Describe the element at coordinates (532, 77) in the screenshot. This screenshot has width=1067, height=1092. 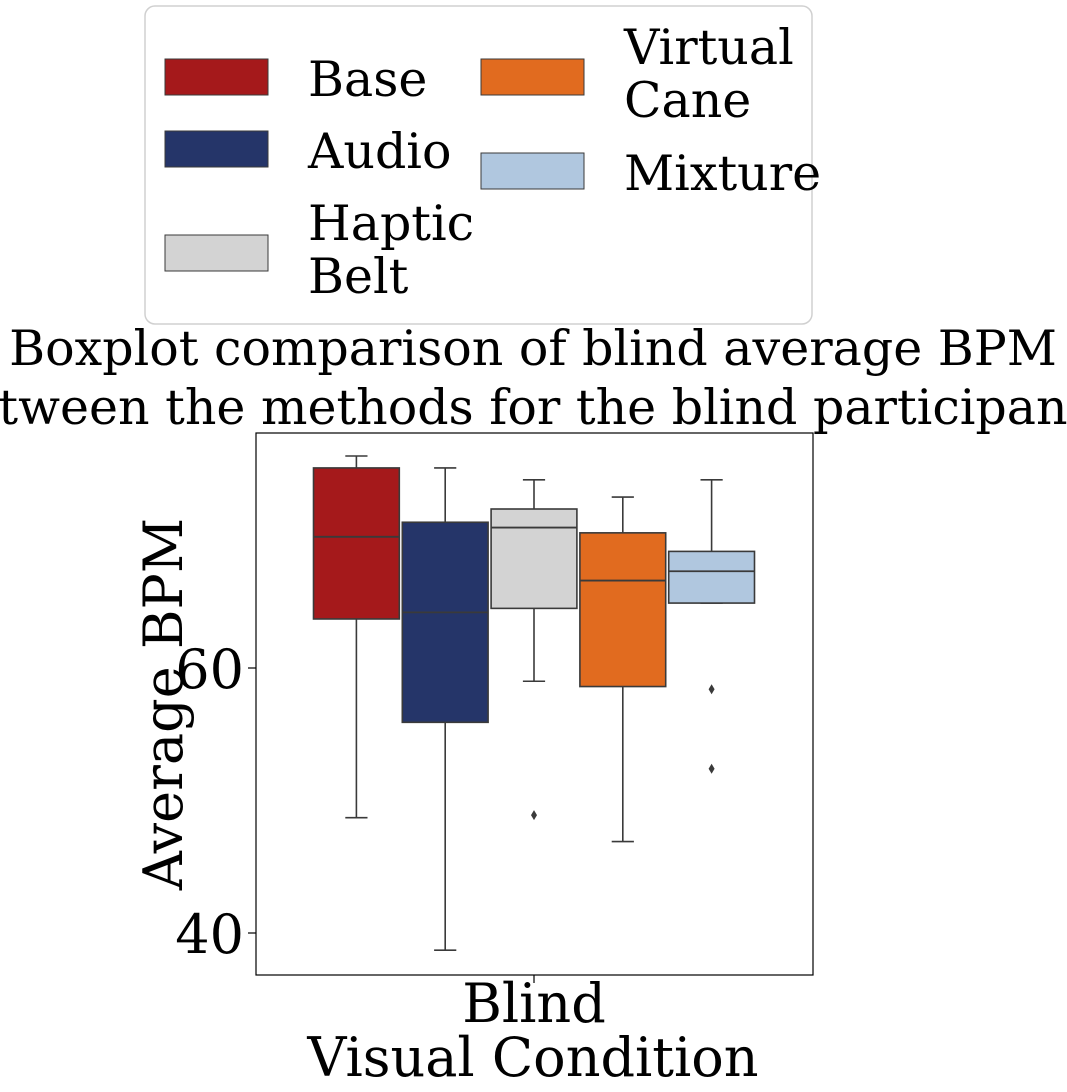
I see `legend-swatch-virtual-cane` at that location.